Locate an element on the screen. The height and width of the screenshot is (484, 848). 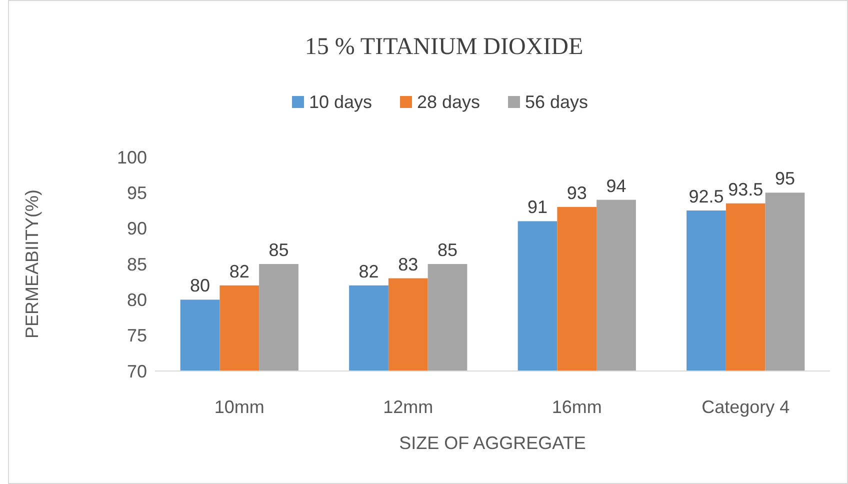
data-label: 95 is located at coordinates (785, 178).